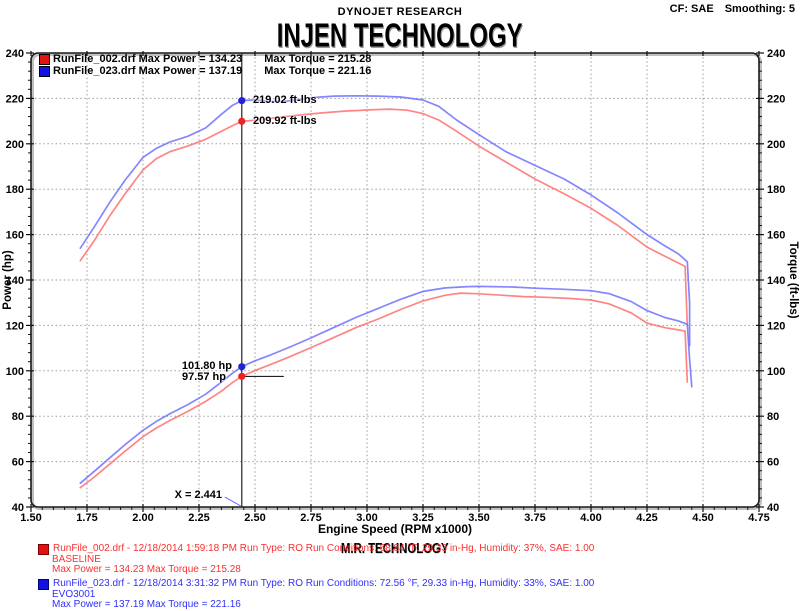  I want to click on svg-text: 2.25, so click(198, 518).